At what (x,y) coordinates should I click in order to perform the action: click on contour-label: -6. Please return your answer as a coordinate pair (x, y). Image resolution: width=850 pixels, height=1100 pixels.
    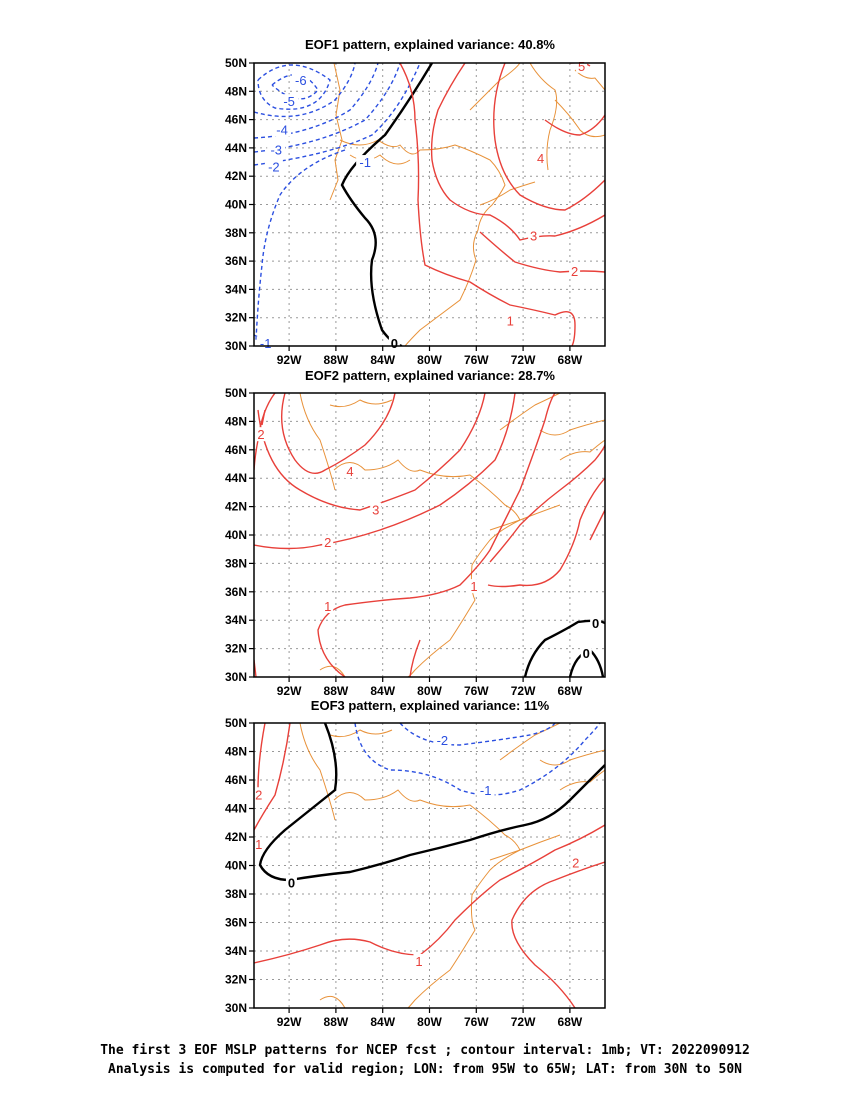
    Looking at the image, I should click on (301, 80).